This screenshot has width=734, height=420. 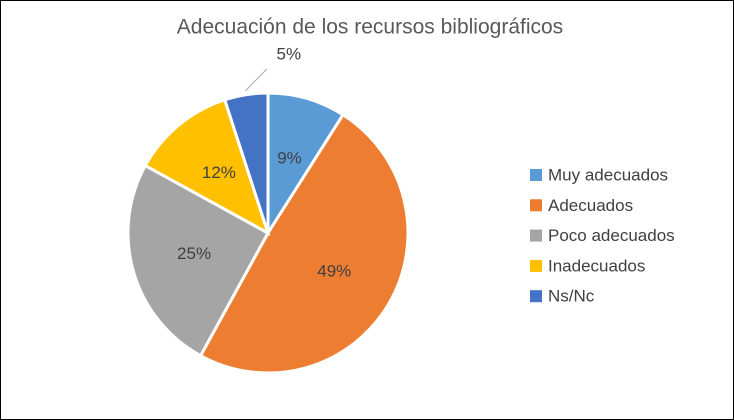 I want to click on leader-line, so click(x=256, y=80).